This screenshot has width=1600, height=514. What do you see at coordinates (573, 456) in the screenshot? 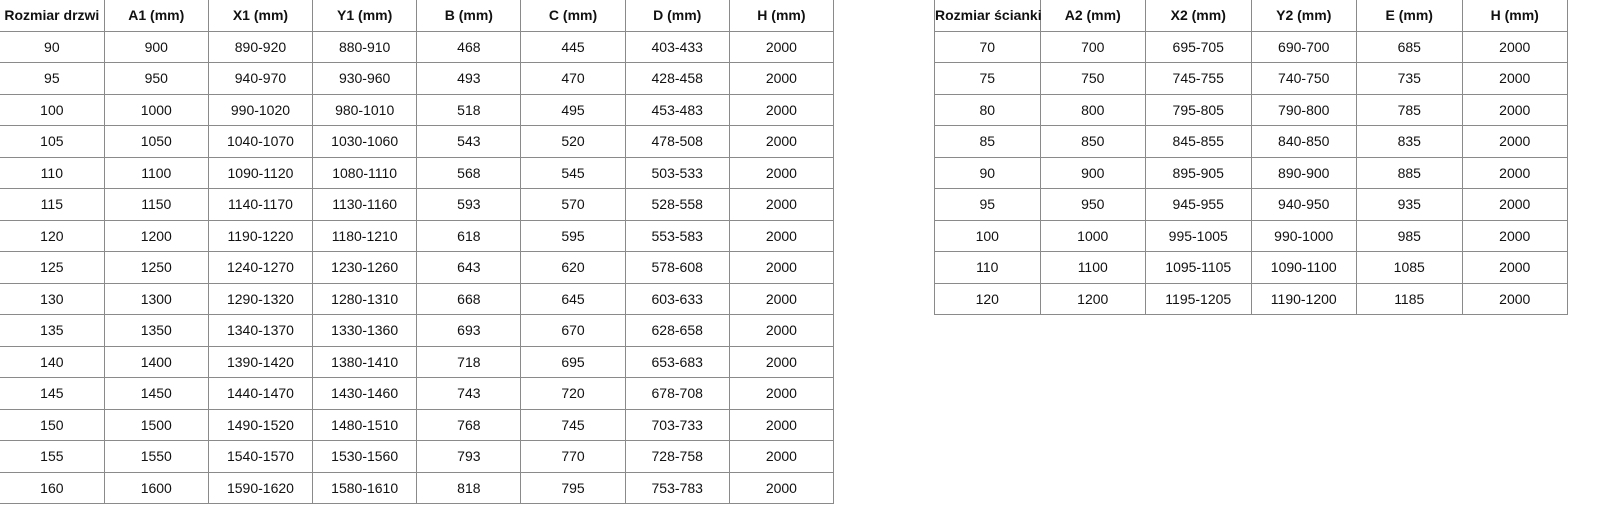
I see `table-cell: 770` at bounding box center [573, 456].